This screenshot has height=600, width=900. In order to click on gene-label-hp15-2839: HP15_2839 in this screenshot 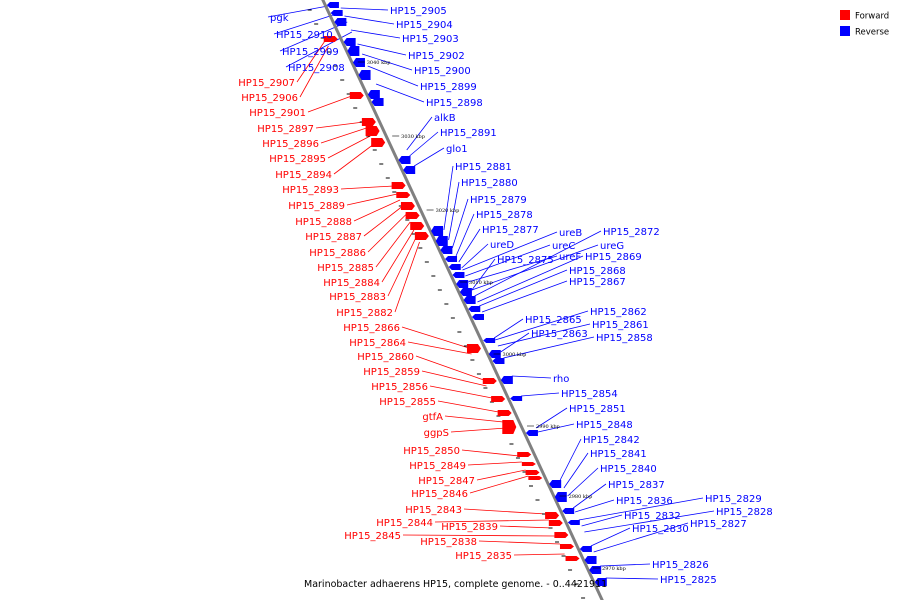, I will do `click(469, 527)`.